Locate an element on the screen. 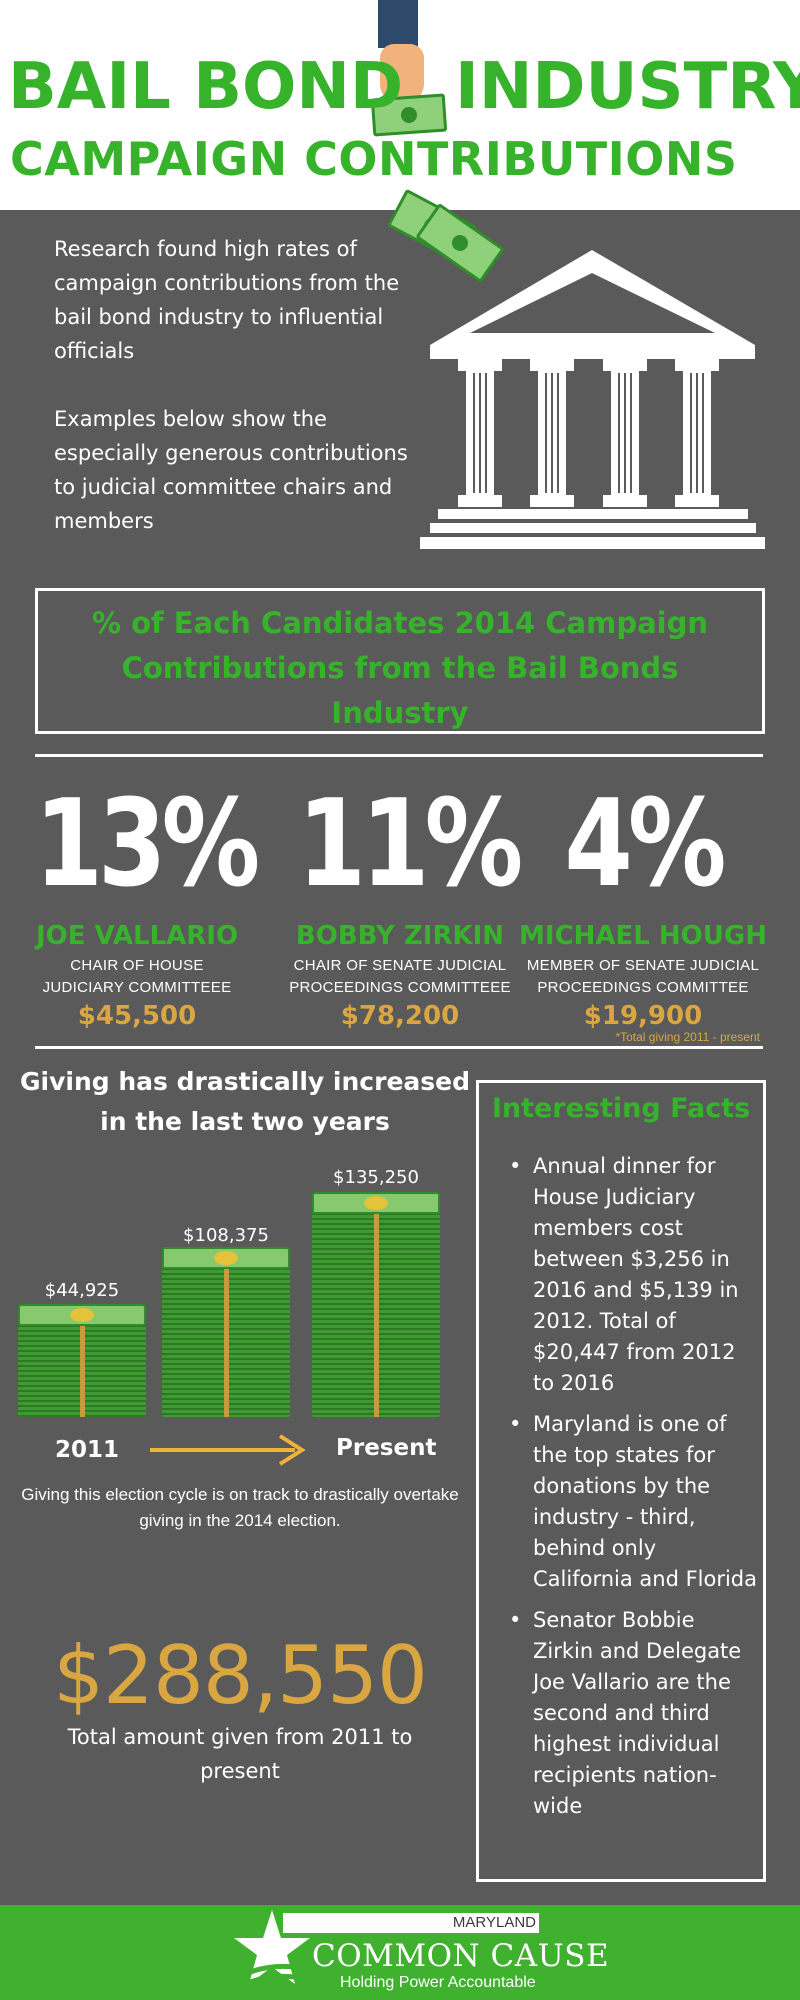  stat-role-line2: PROCEEDINGS COMMITTEEE is located at coordinates (400, 987).